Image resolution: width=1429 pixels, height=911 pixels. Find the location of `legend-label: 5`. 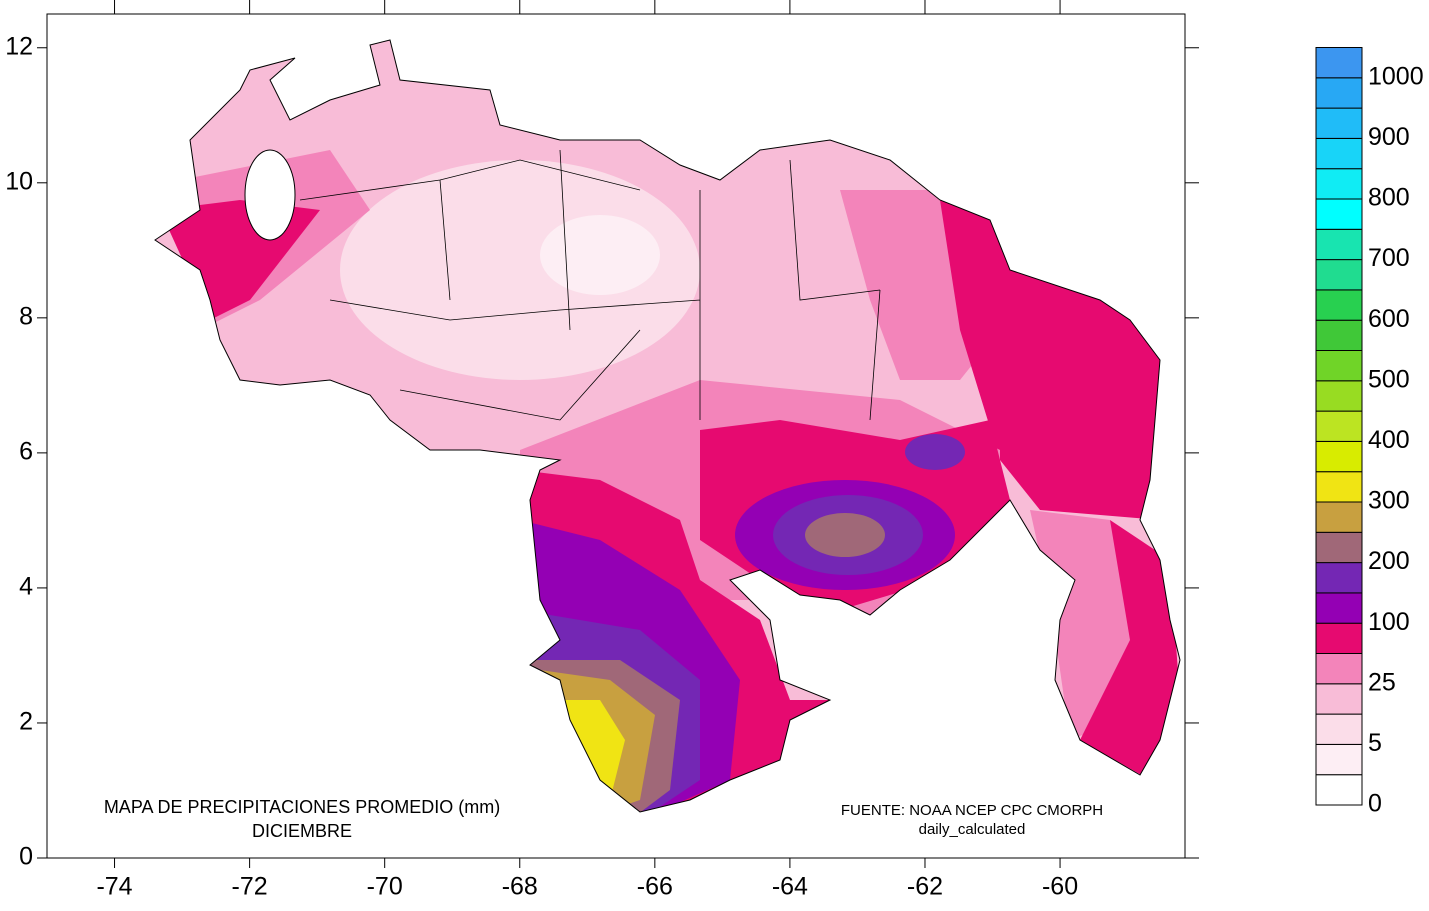

legend-label: 5 is located at coordinates (1375, 743).